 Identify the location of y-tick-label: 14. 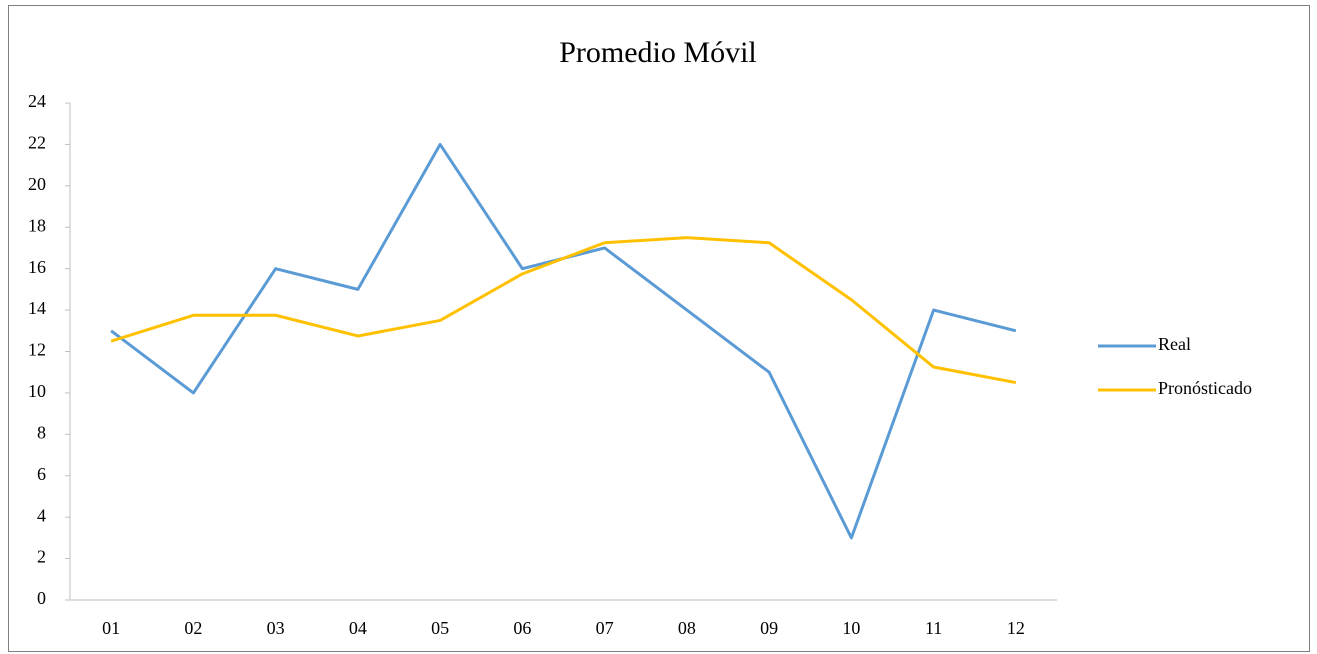
(37, 308).